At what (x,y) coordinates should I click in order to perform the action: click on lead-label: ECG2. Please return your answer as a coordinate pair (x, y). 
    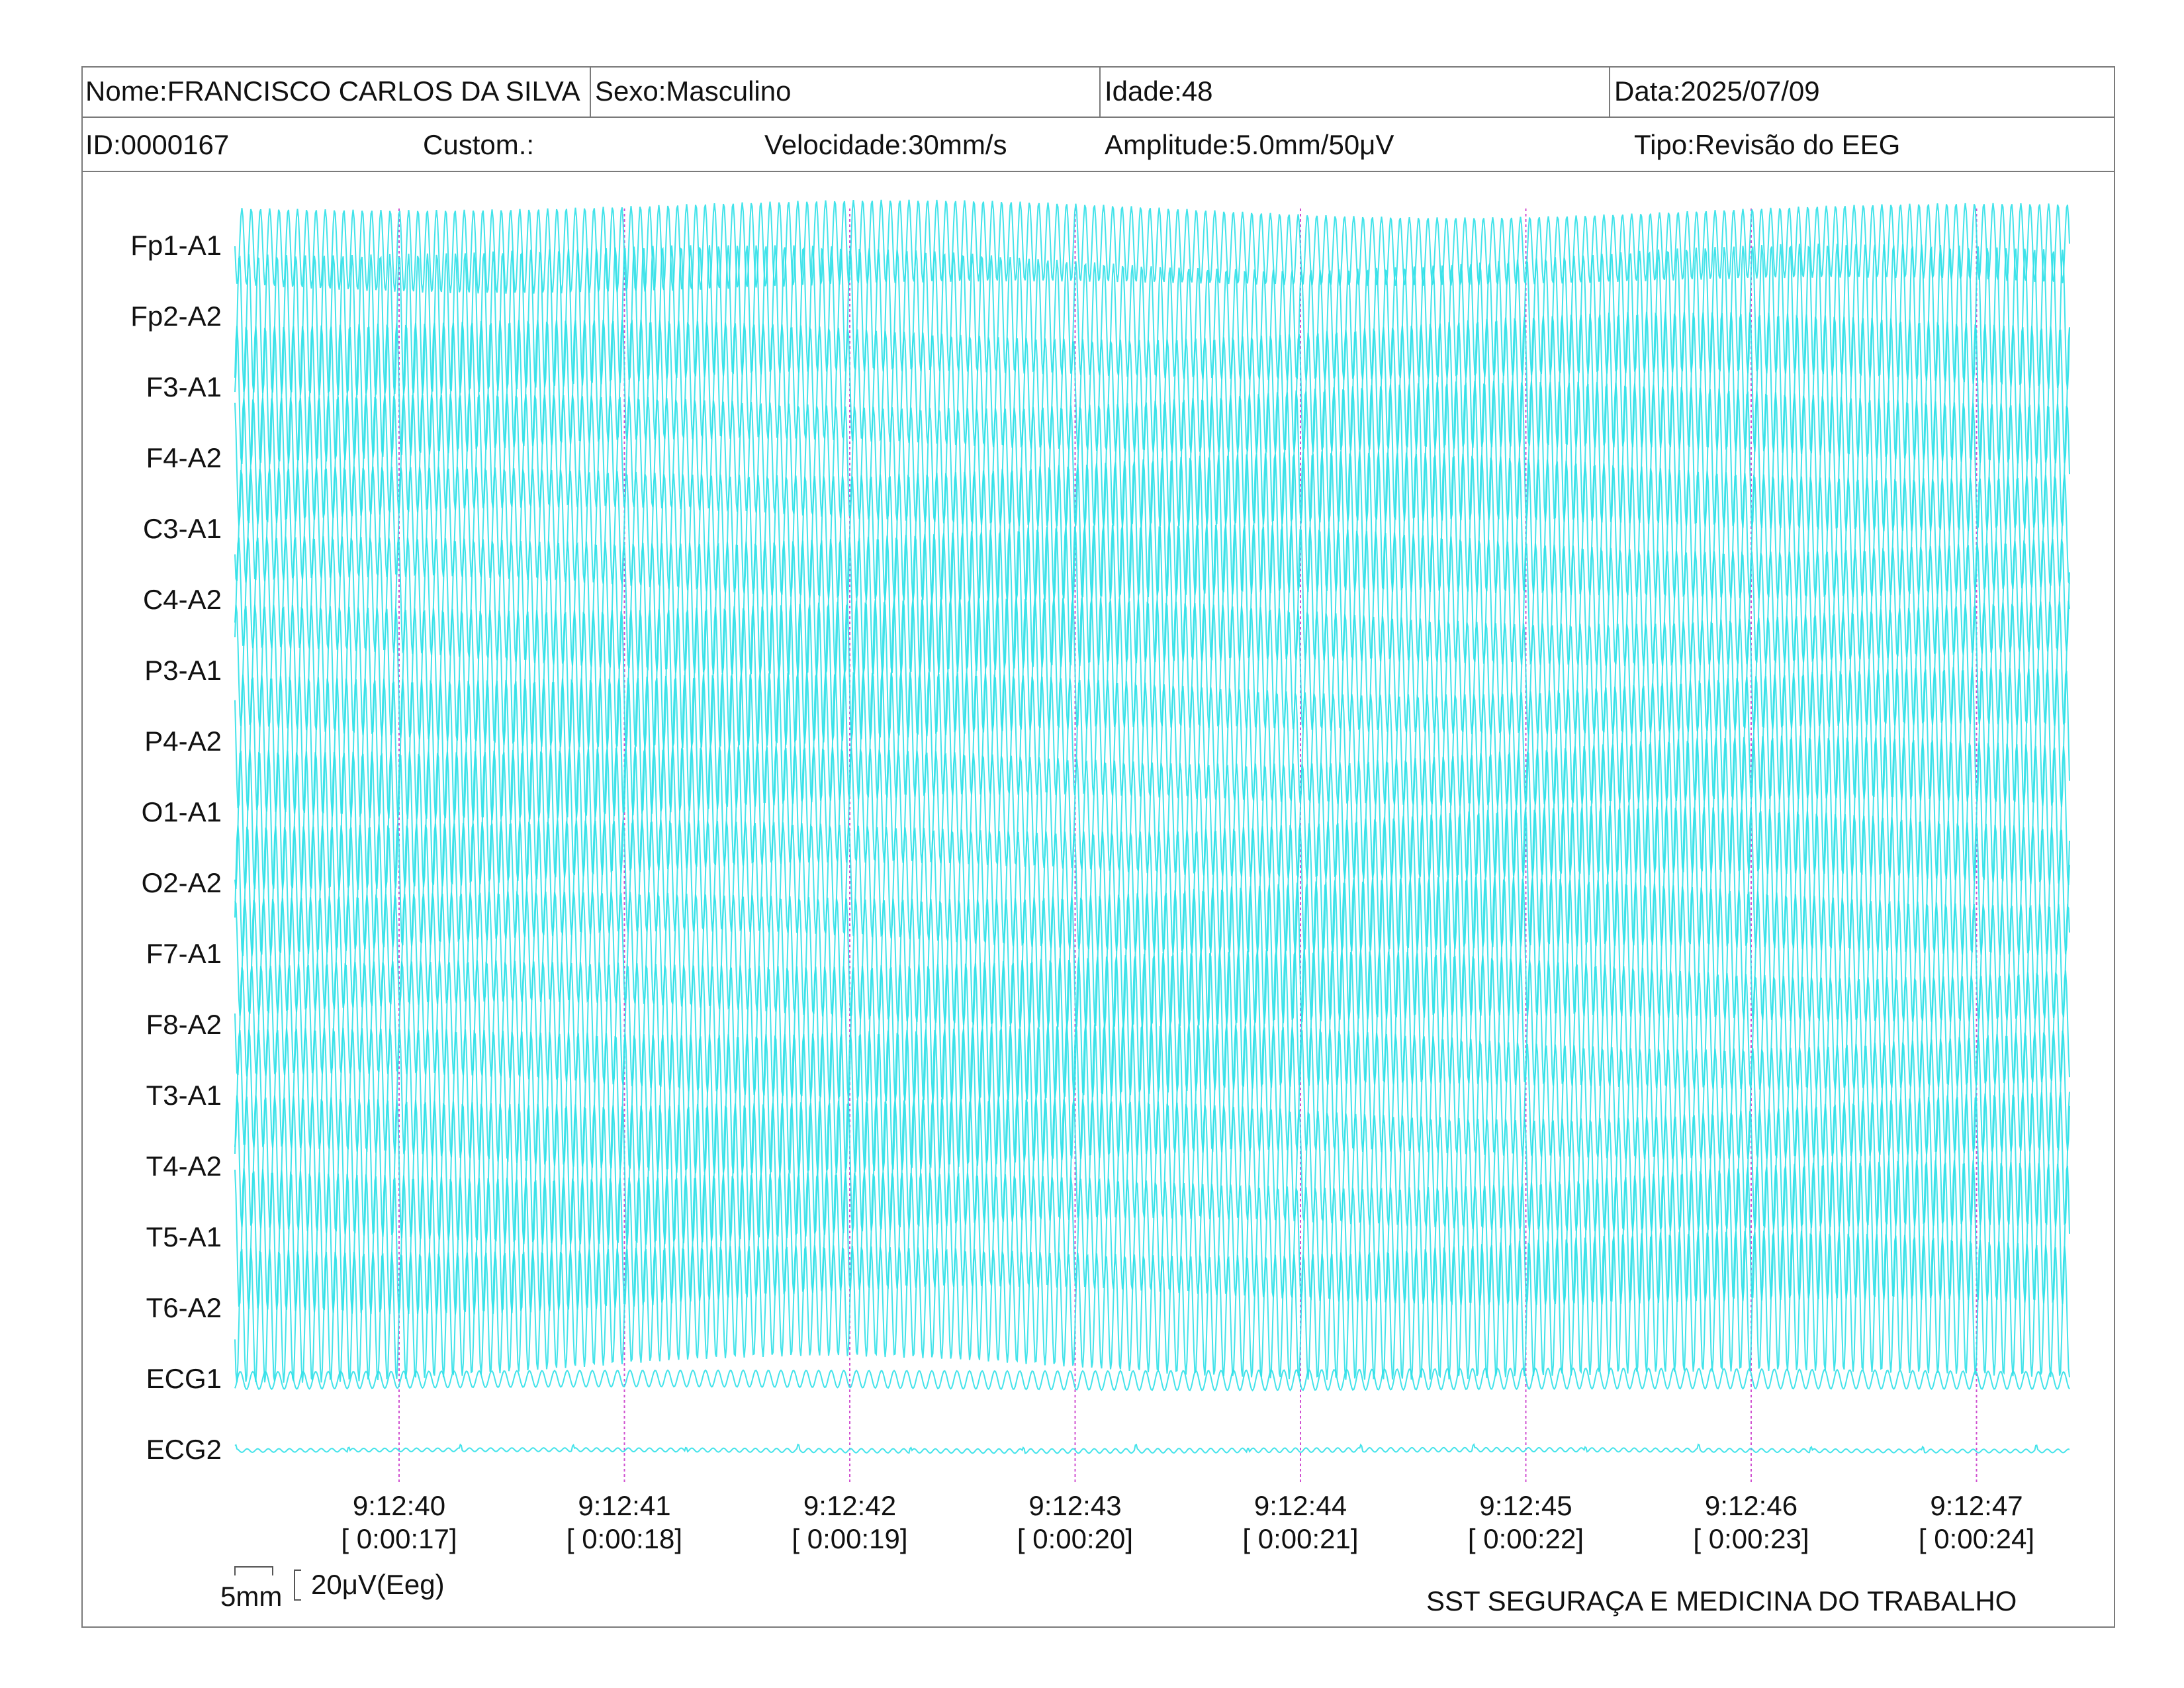
    Looking at the image, I should click on (184, 1449).